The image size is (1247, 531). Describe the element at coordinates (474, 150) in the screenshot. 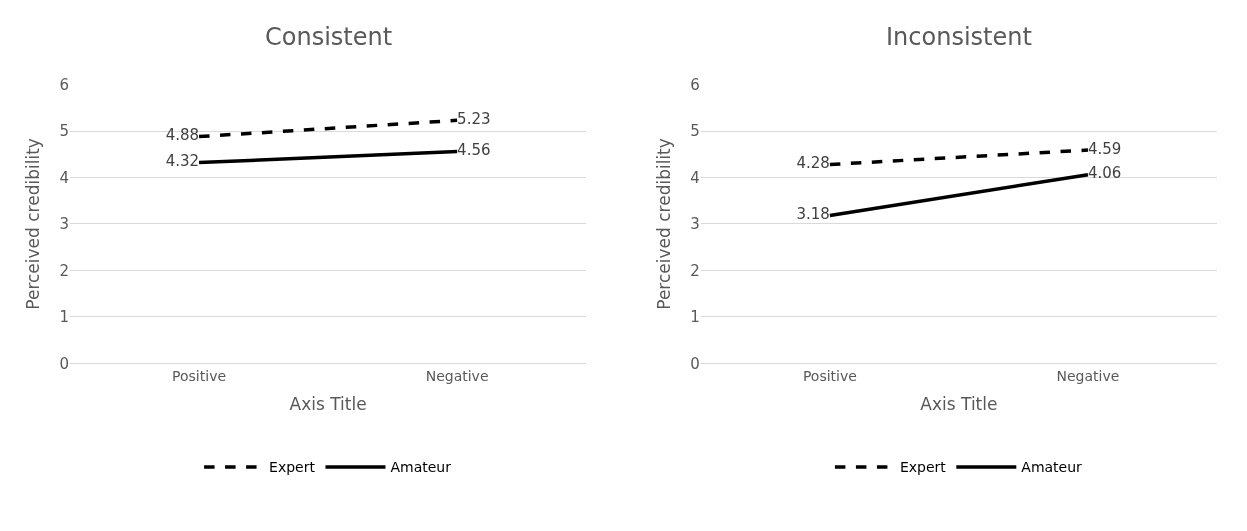

I see `data-label: 4.56` at that location.